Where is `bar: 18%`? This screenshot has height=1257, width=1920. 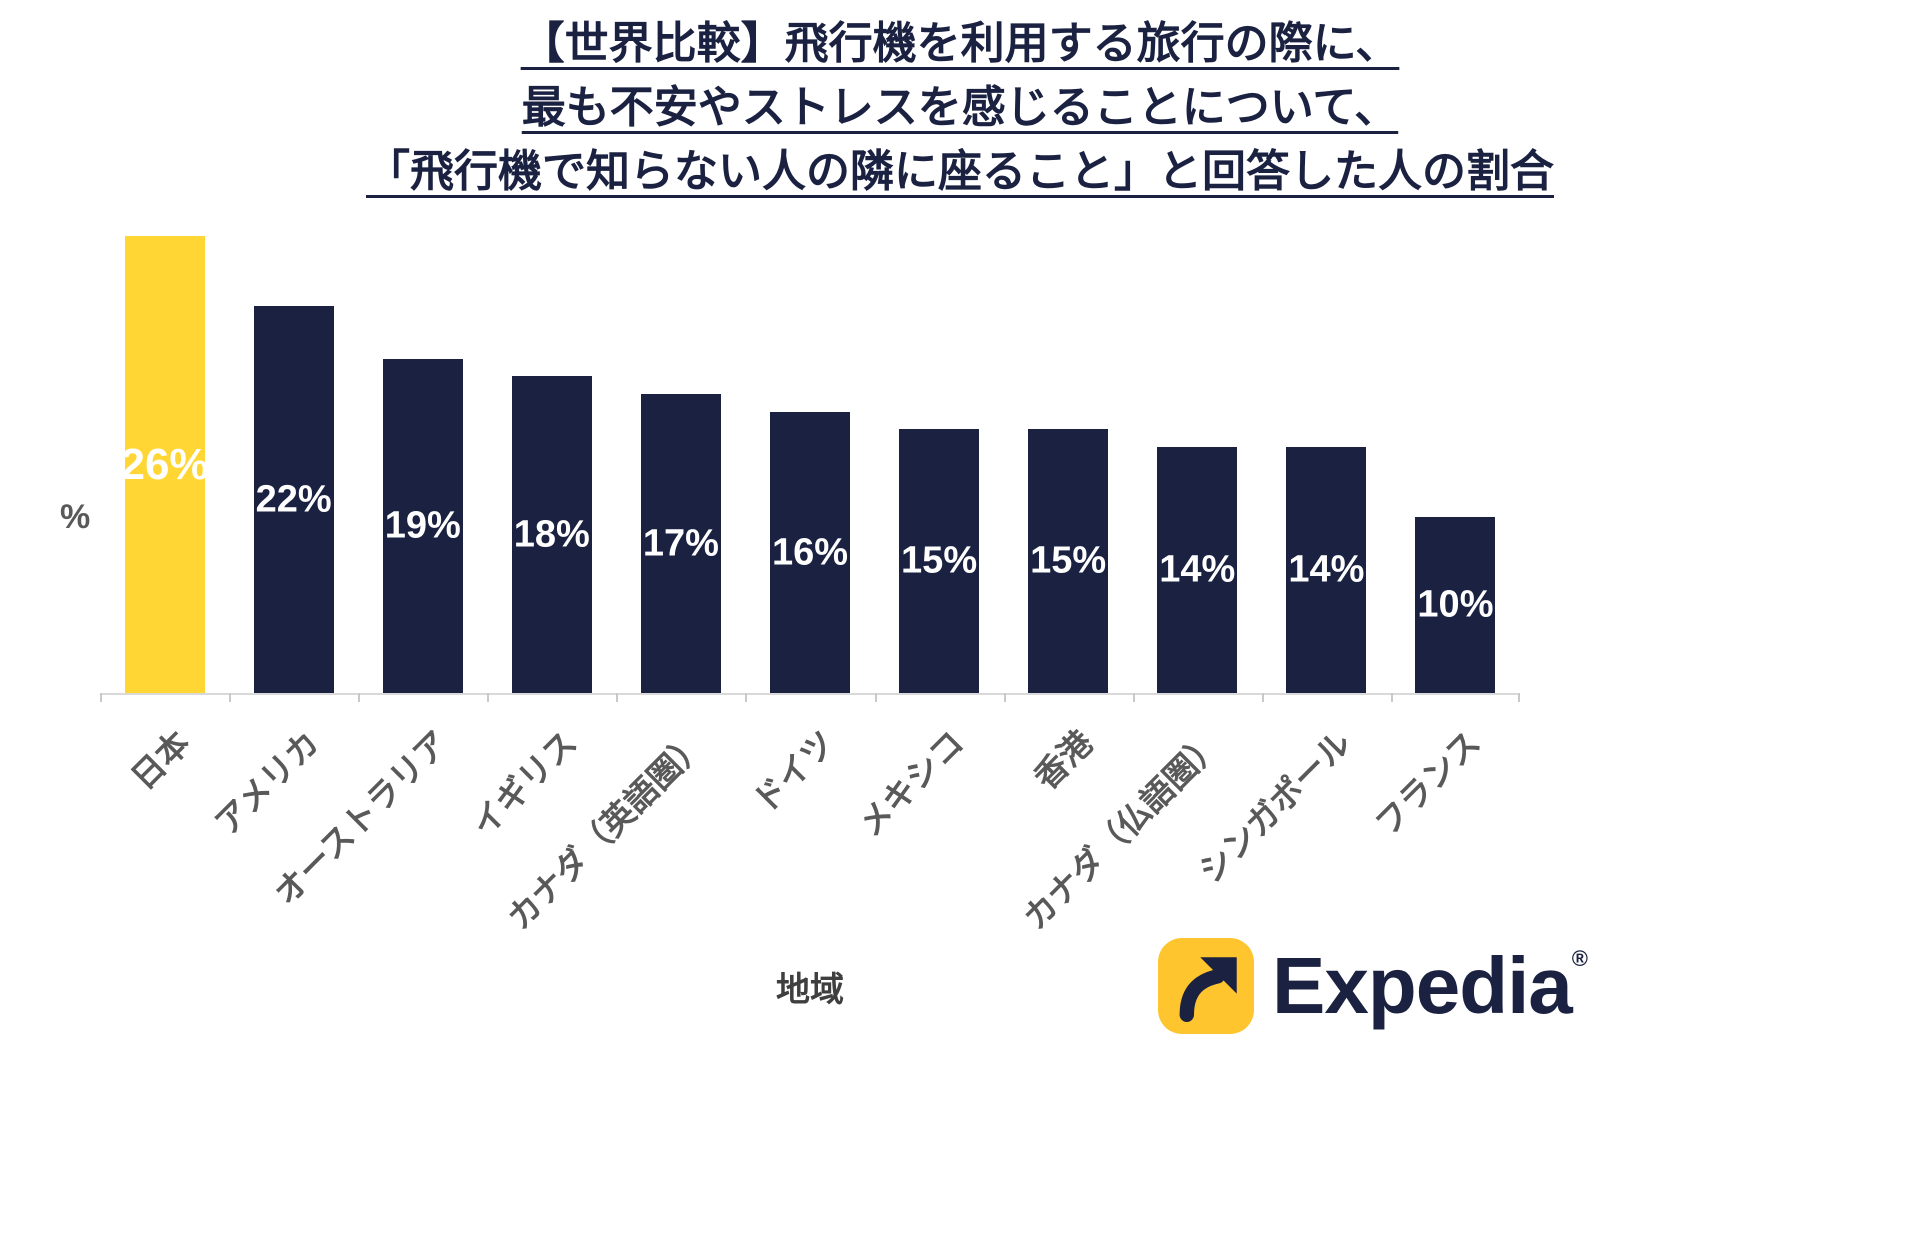 bar: 18% is located at coordinates (551, 534).